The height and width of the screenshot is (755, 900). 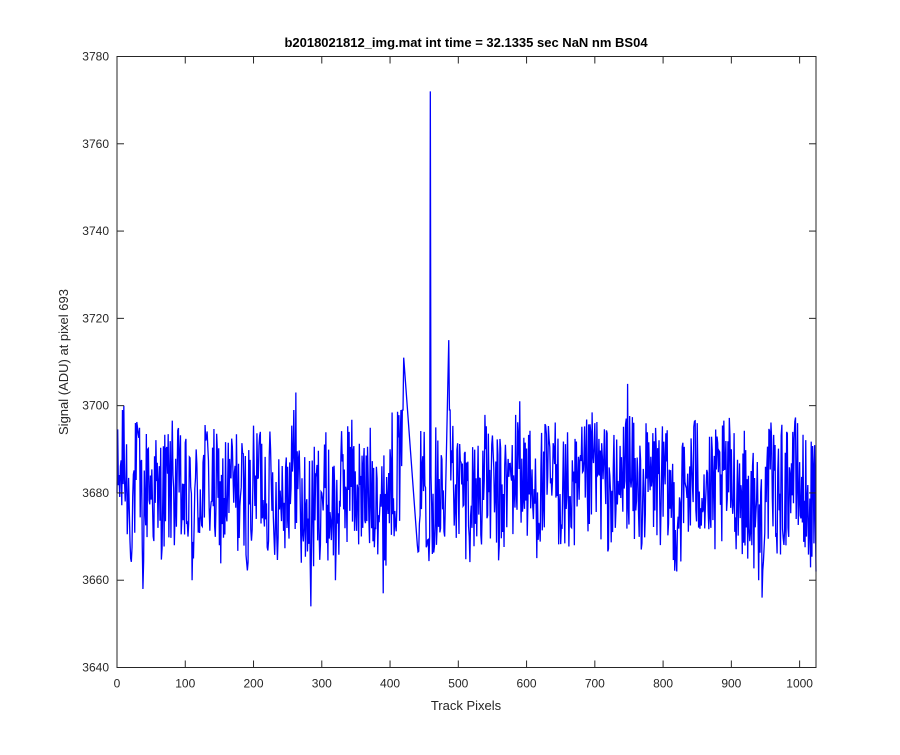 I want to click on y-tick-label: 3720, so click(x=95, y=318).